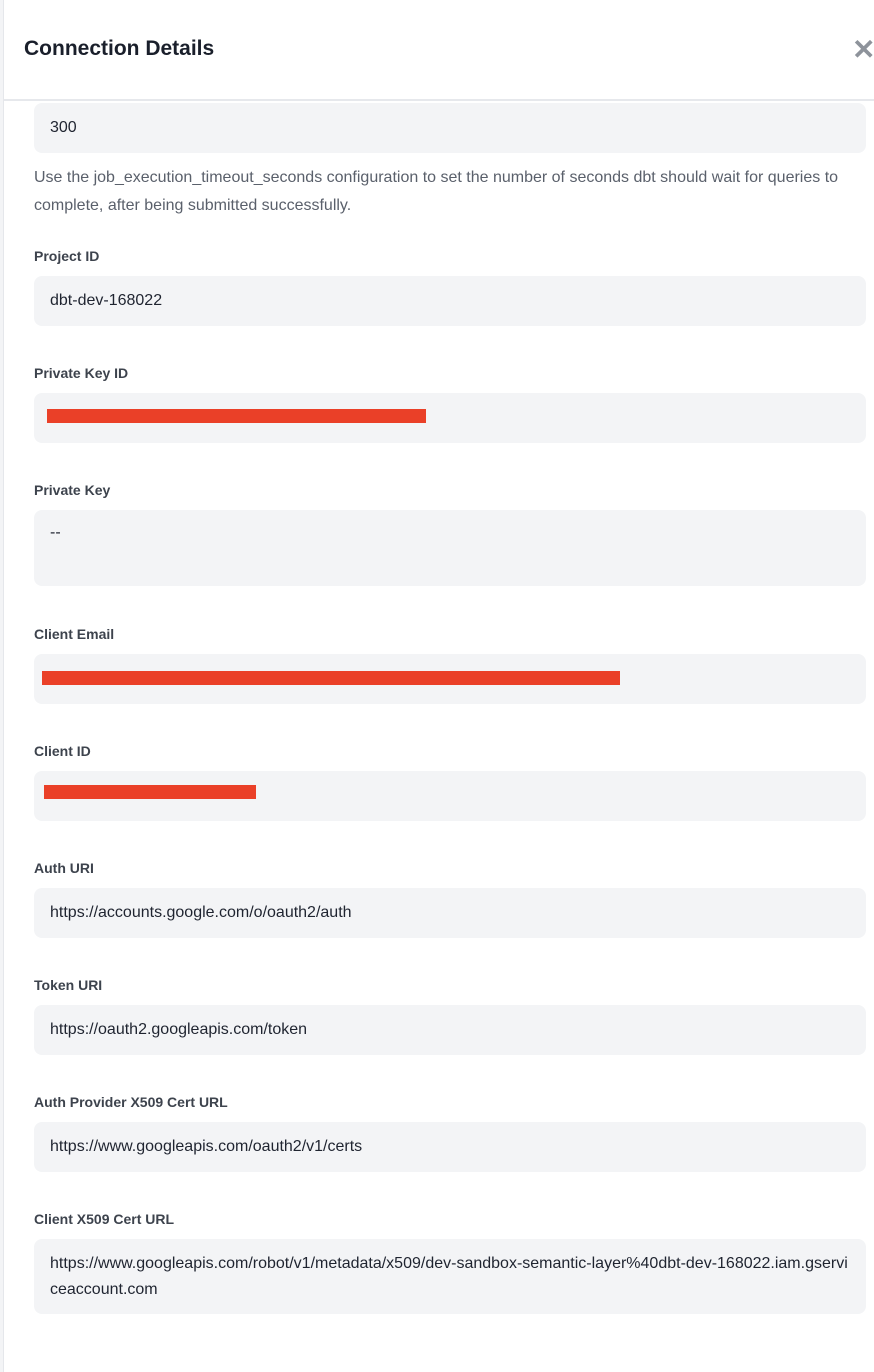 Image resolution: width=874 pixels, height=1372 pixels. I want to click on token-uri-label: Token URI, so click(68, 985).